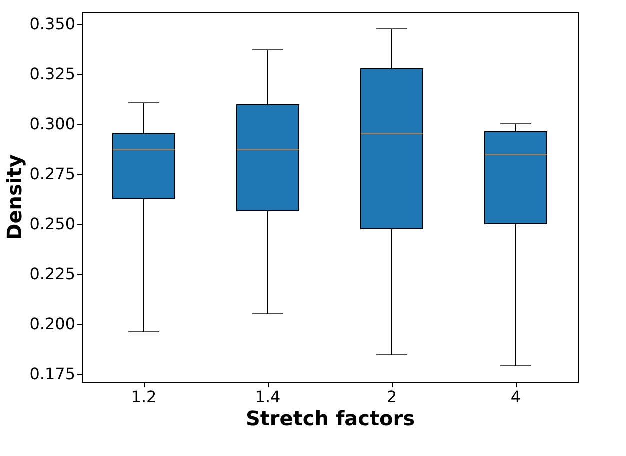 The image size is (626, 456). What do you see at coordinates (268, 397) in the screenshot?
I see `x-tick-label: 1.4` at bounding box center [268, 397].